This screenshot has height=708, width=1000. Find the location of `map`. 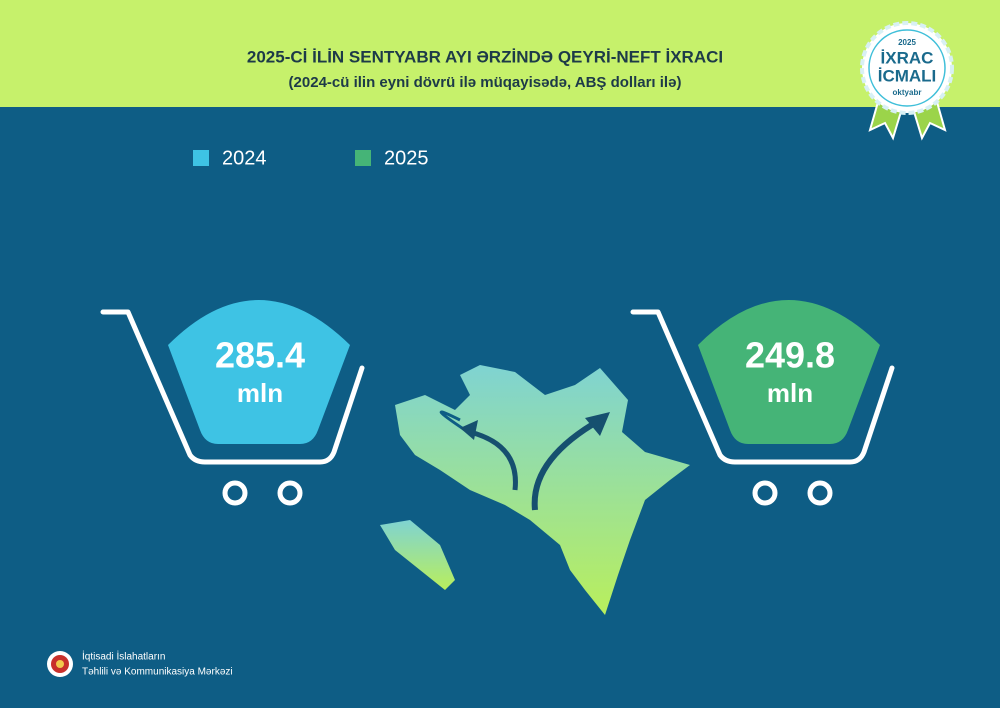

map is located at coordinates (535, 490).